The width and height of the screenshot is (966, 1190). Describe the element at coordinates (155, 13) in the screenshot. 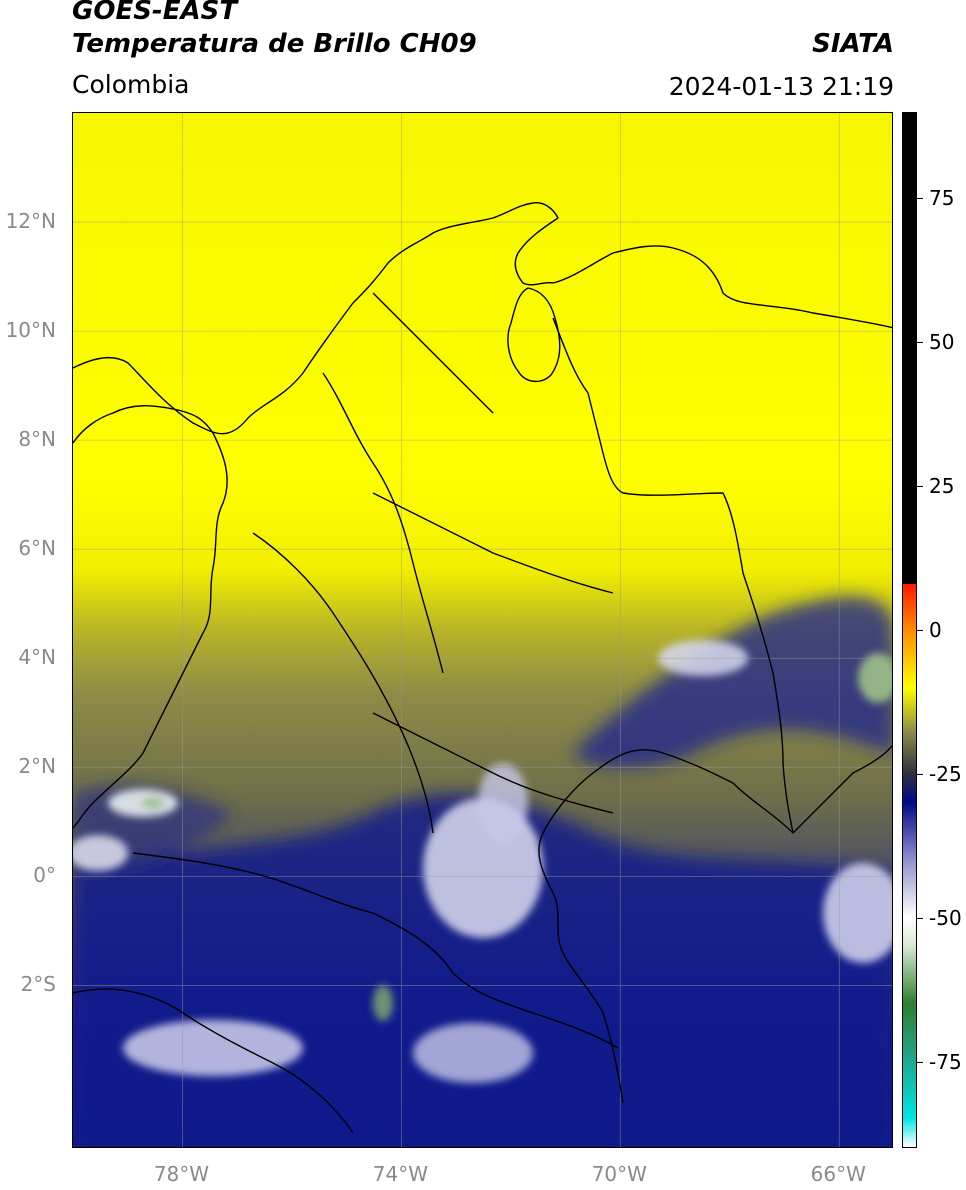

I see `product-title: GOES-EAST` at that location.